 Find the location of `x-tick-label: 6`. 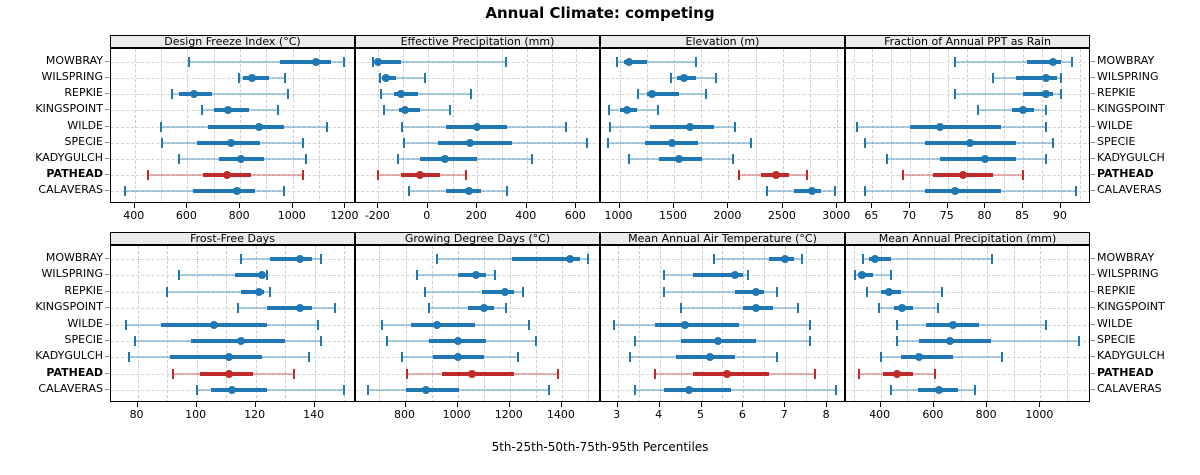

x-tick-label: 6 is located at coordinates (742, 414).